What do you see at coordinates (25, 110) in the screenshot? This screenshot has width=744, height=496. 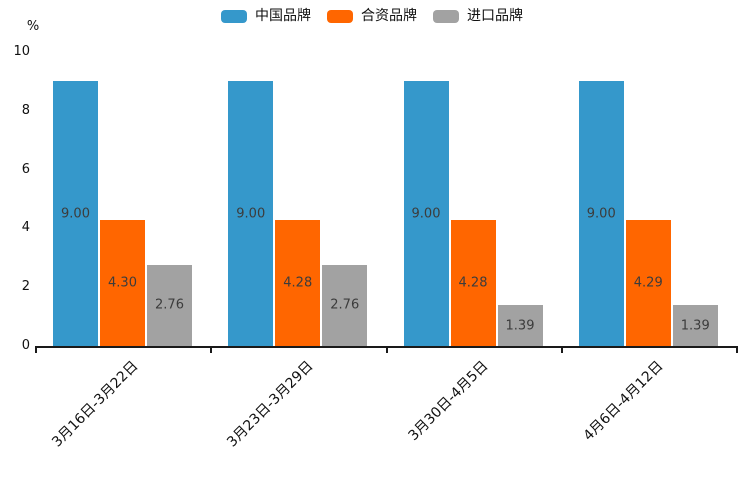 I see `y-axis-tick-label: 8` at bounding box center [25, 110].